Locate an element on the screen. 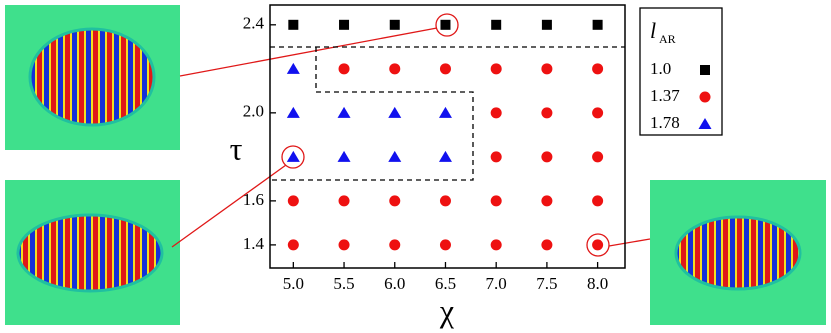 The image size is (831, 333). x-tick-label: 5.5 is located at coordinates (343, 283).